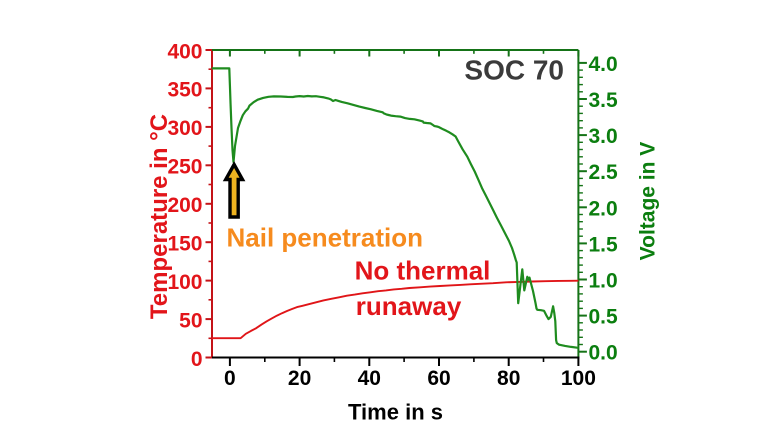  Describe the element at coordinates (438, 378) in the screenshot. I see `svg-text: 60` at that location.